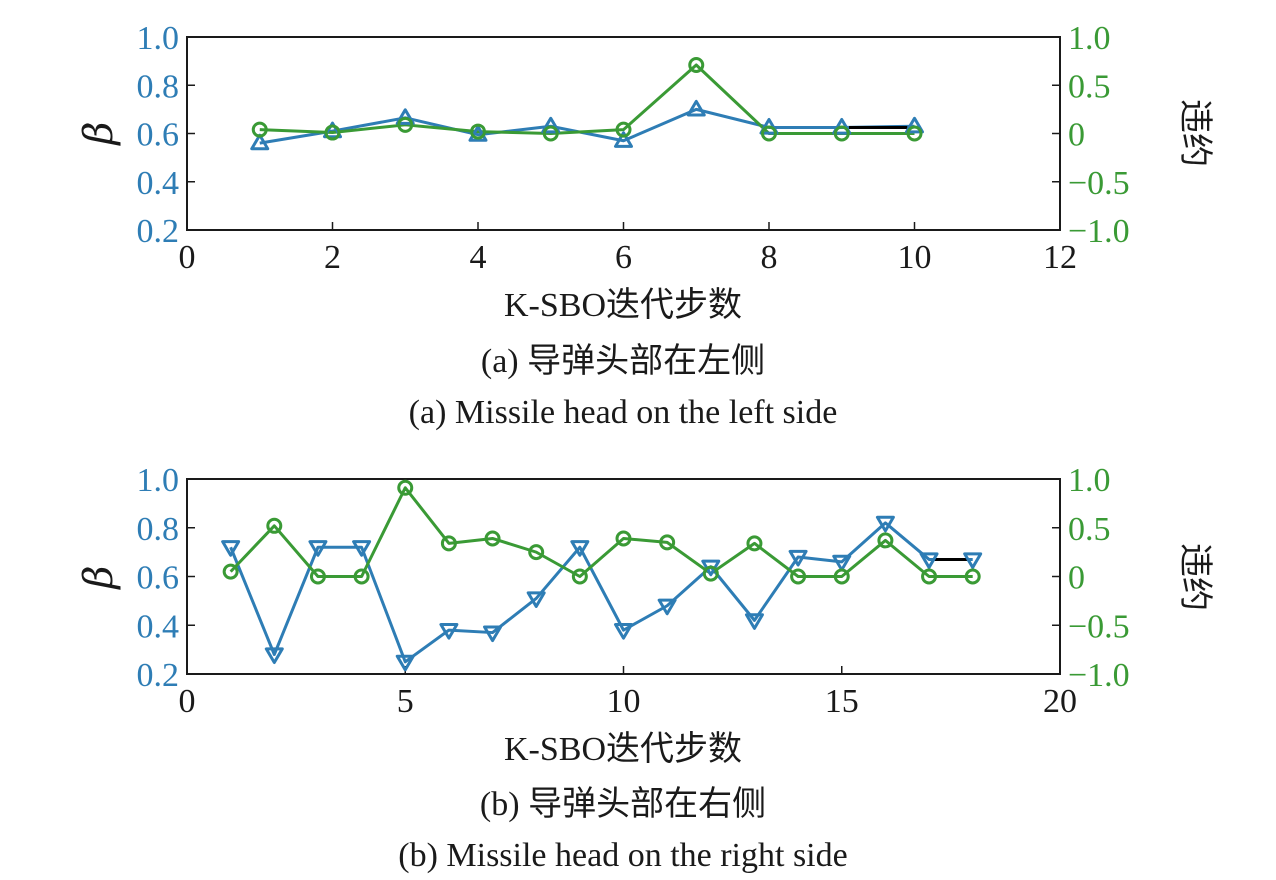  I want to click on caption-cn: (b) 导弹头部在右侧, so click(623, 804).